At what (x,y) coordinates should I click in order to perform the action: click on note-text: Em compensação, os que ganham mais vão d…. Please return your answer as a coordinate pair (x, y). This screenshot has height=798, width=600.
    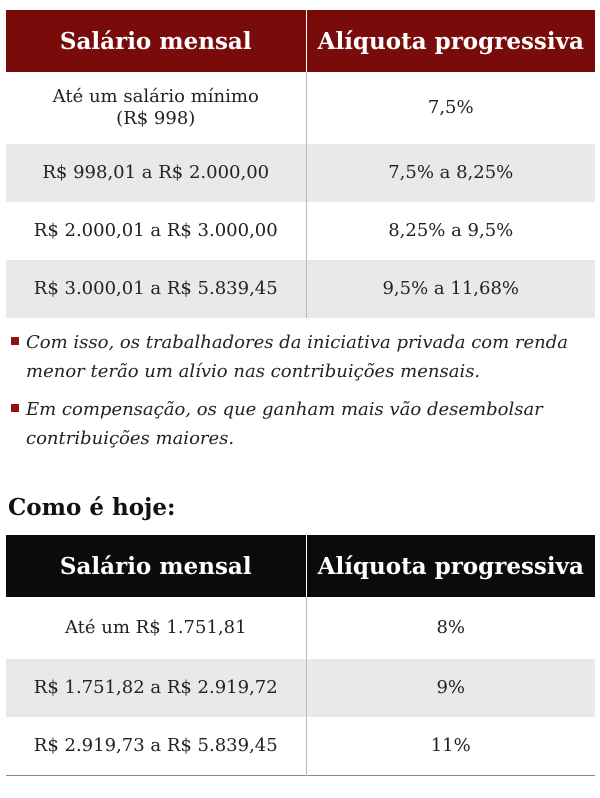
    Looking at the image, I should click on (284, 424).